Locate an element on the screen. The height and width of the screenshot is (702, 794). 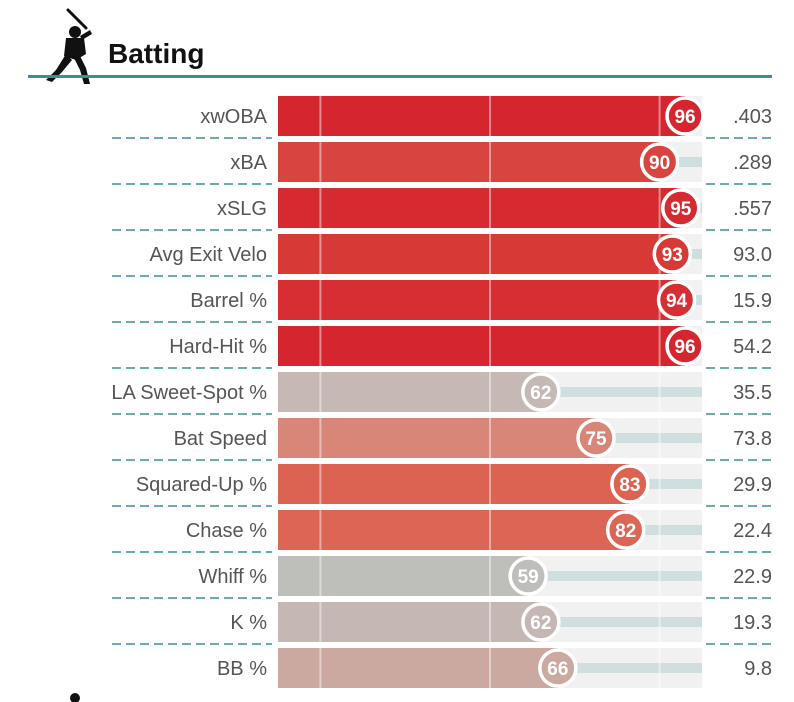
metric-label: Hard-Hit % is located at coordinates (218, 347).